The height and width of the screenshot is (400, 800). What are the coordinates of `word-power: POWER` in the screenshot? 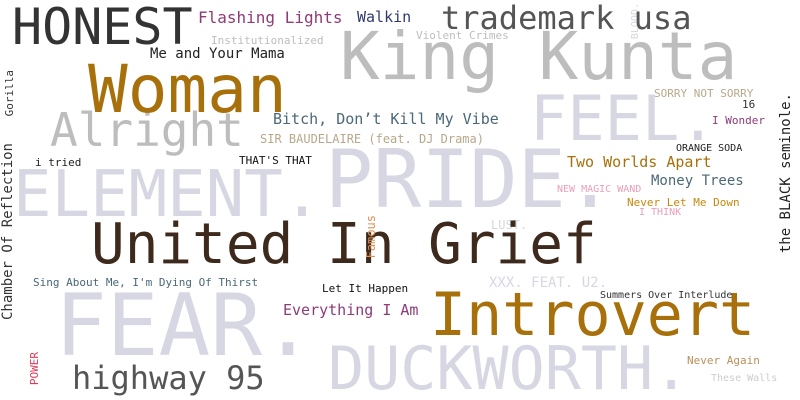 It's located at (34, 369).